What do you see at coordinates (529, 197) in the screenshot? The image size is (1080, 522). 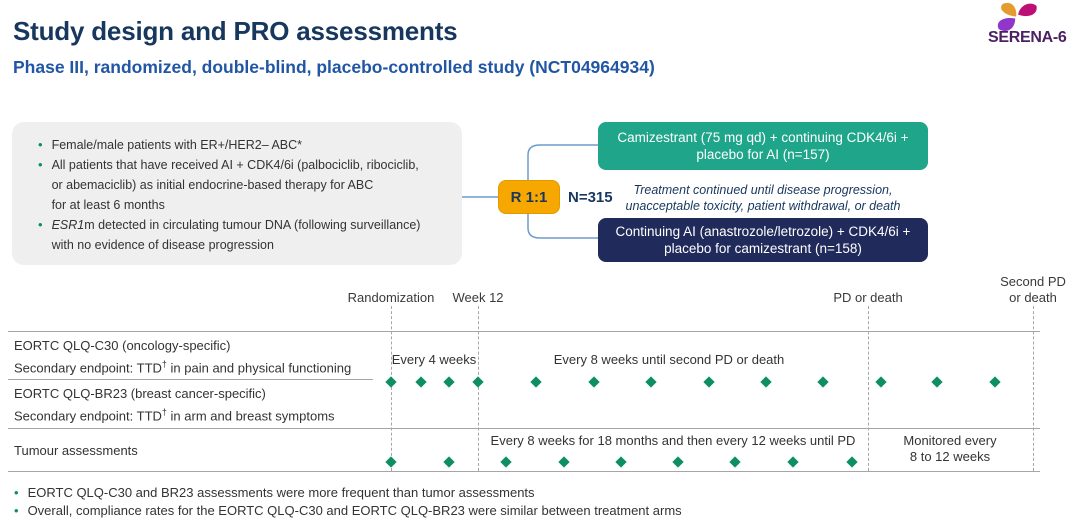 I see `randomization-box: R 1:1` at bounding box center [529, 197].